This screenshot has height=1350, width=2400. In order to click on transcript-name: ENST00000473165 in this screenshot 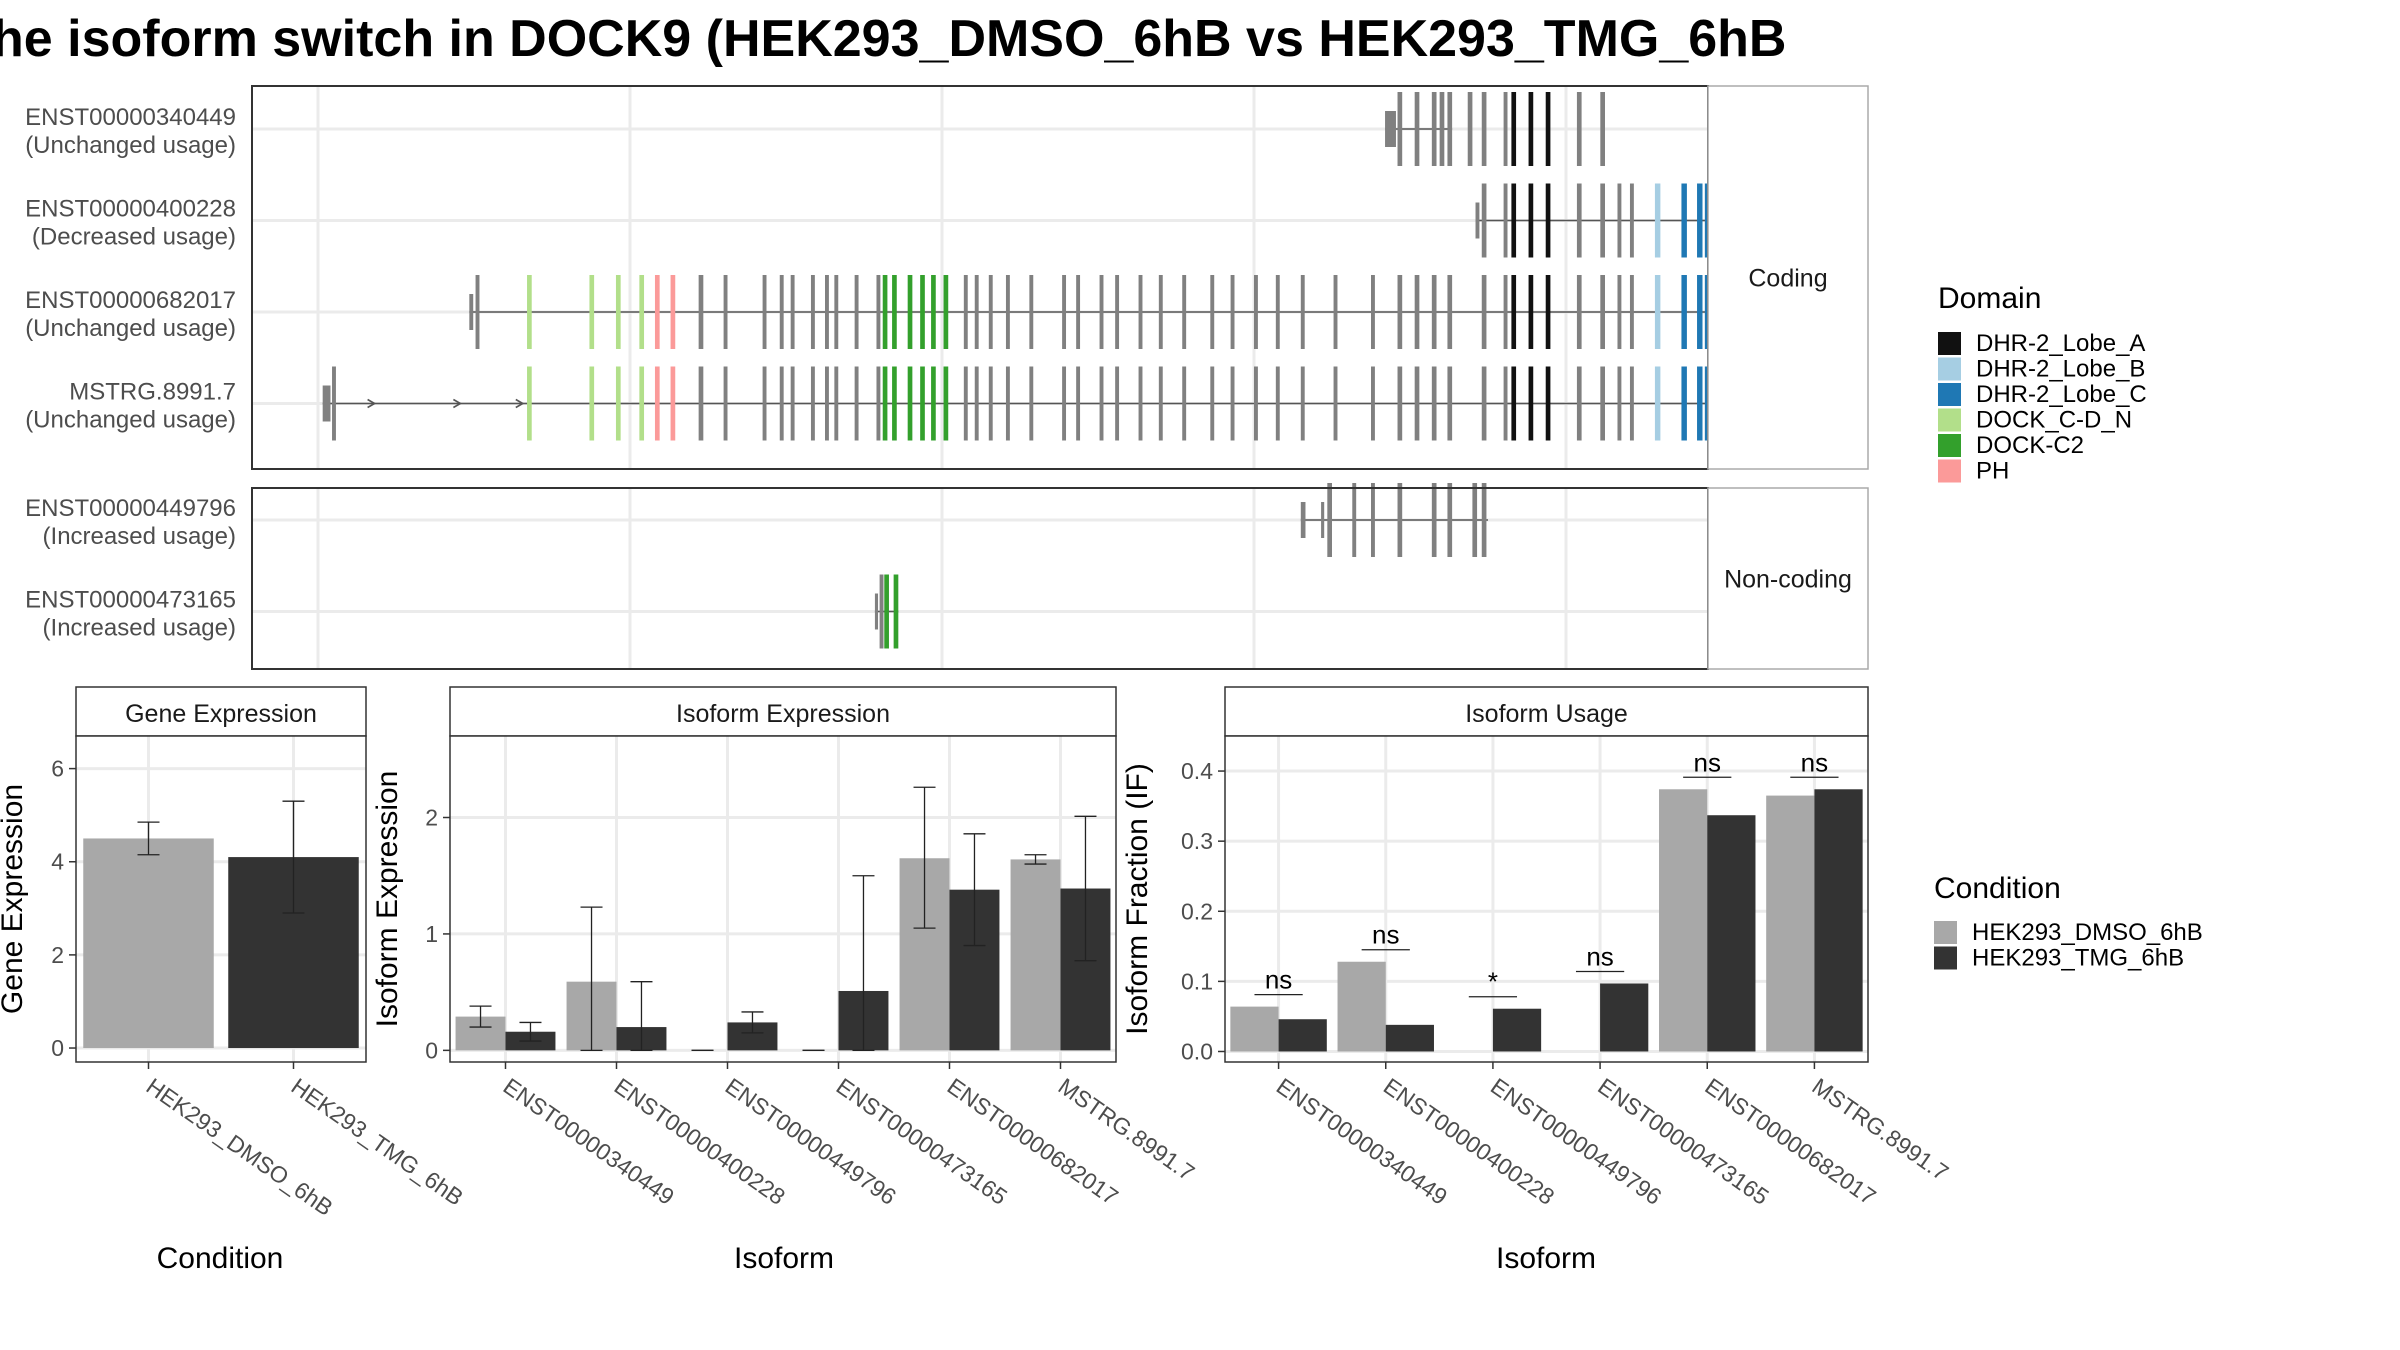, I will do `click(130, 600)`.